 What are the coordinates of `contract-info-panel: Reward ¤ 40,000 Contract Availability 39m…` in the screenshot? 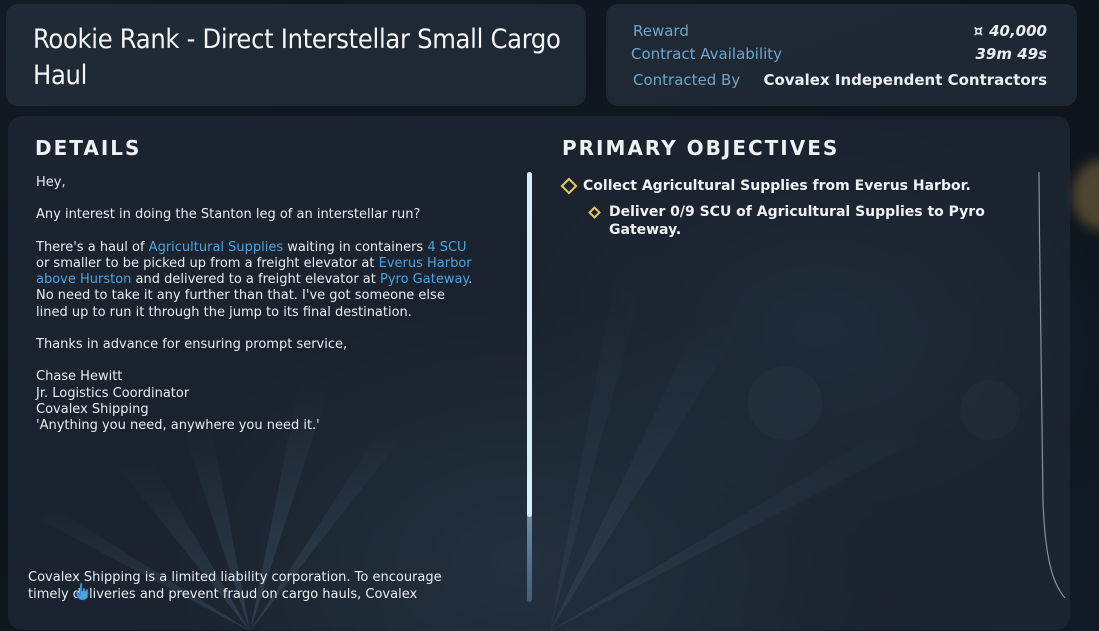 It's located at (841, 55).